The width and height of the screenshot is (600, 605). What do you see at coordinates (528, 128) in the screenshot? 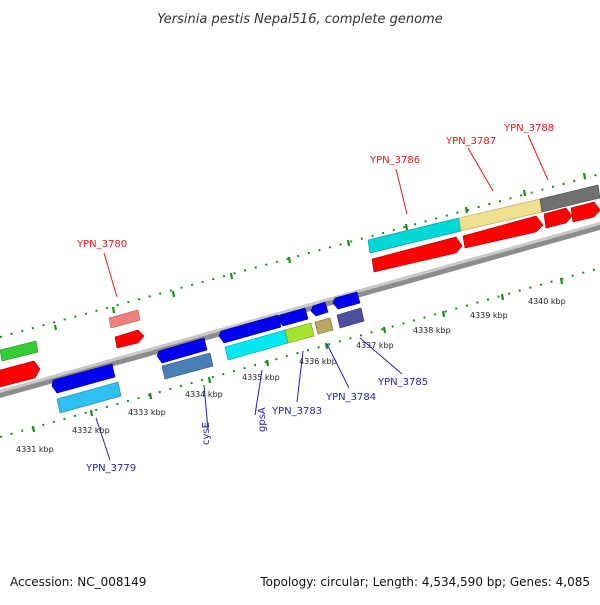
I see `gene-label-ypn-3788: YPN_3788` at bounding box center [528, 128].